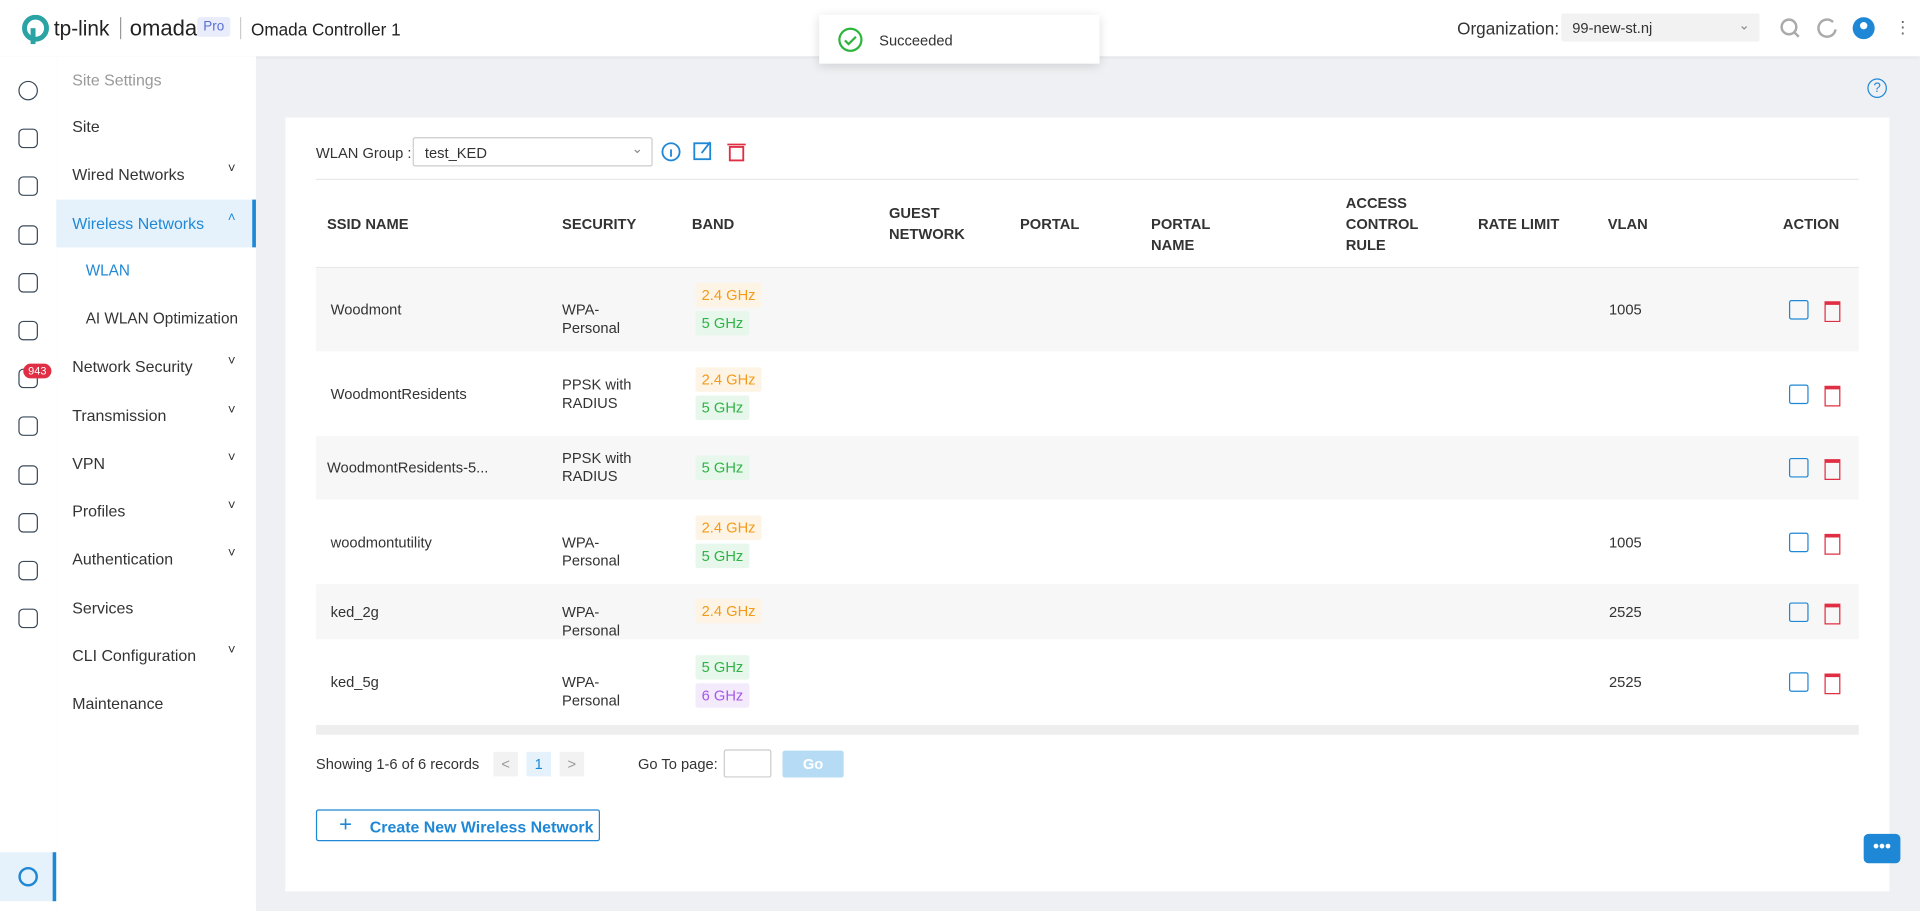 Image resolution: width=1920 pixels, height=911 pixels. What do you see at coordinates (138, 223) in the screenshot?
I see `menu-item: Wireless Networks` at bounding box center [138, 223].